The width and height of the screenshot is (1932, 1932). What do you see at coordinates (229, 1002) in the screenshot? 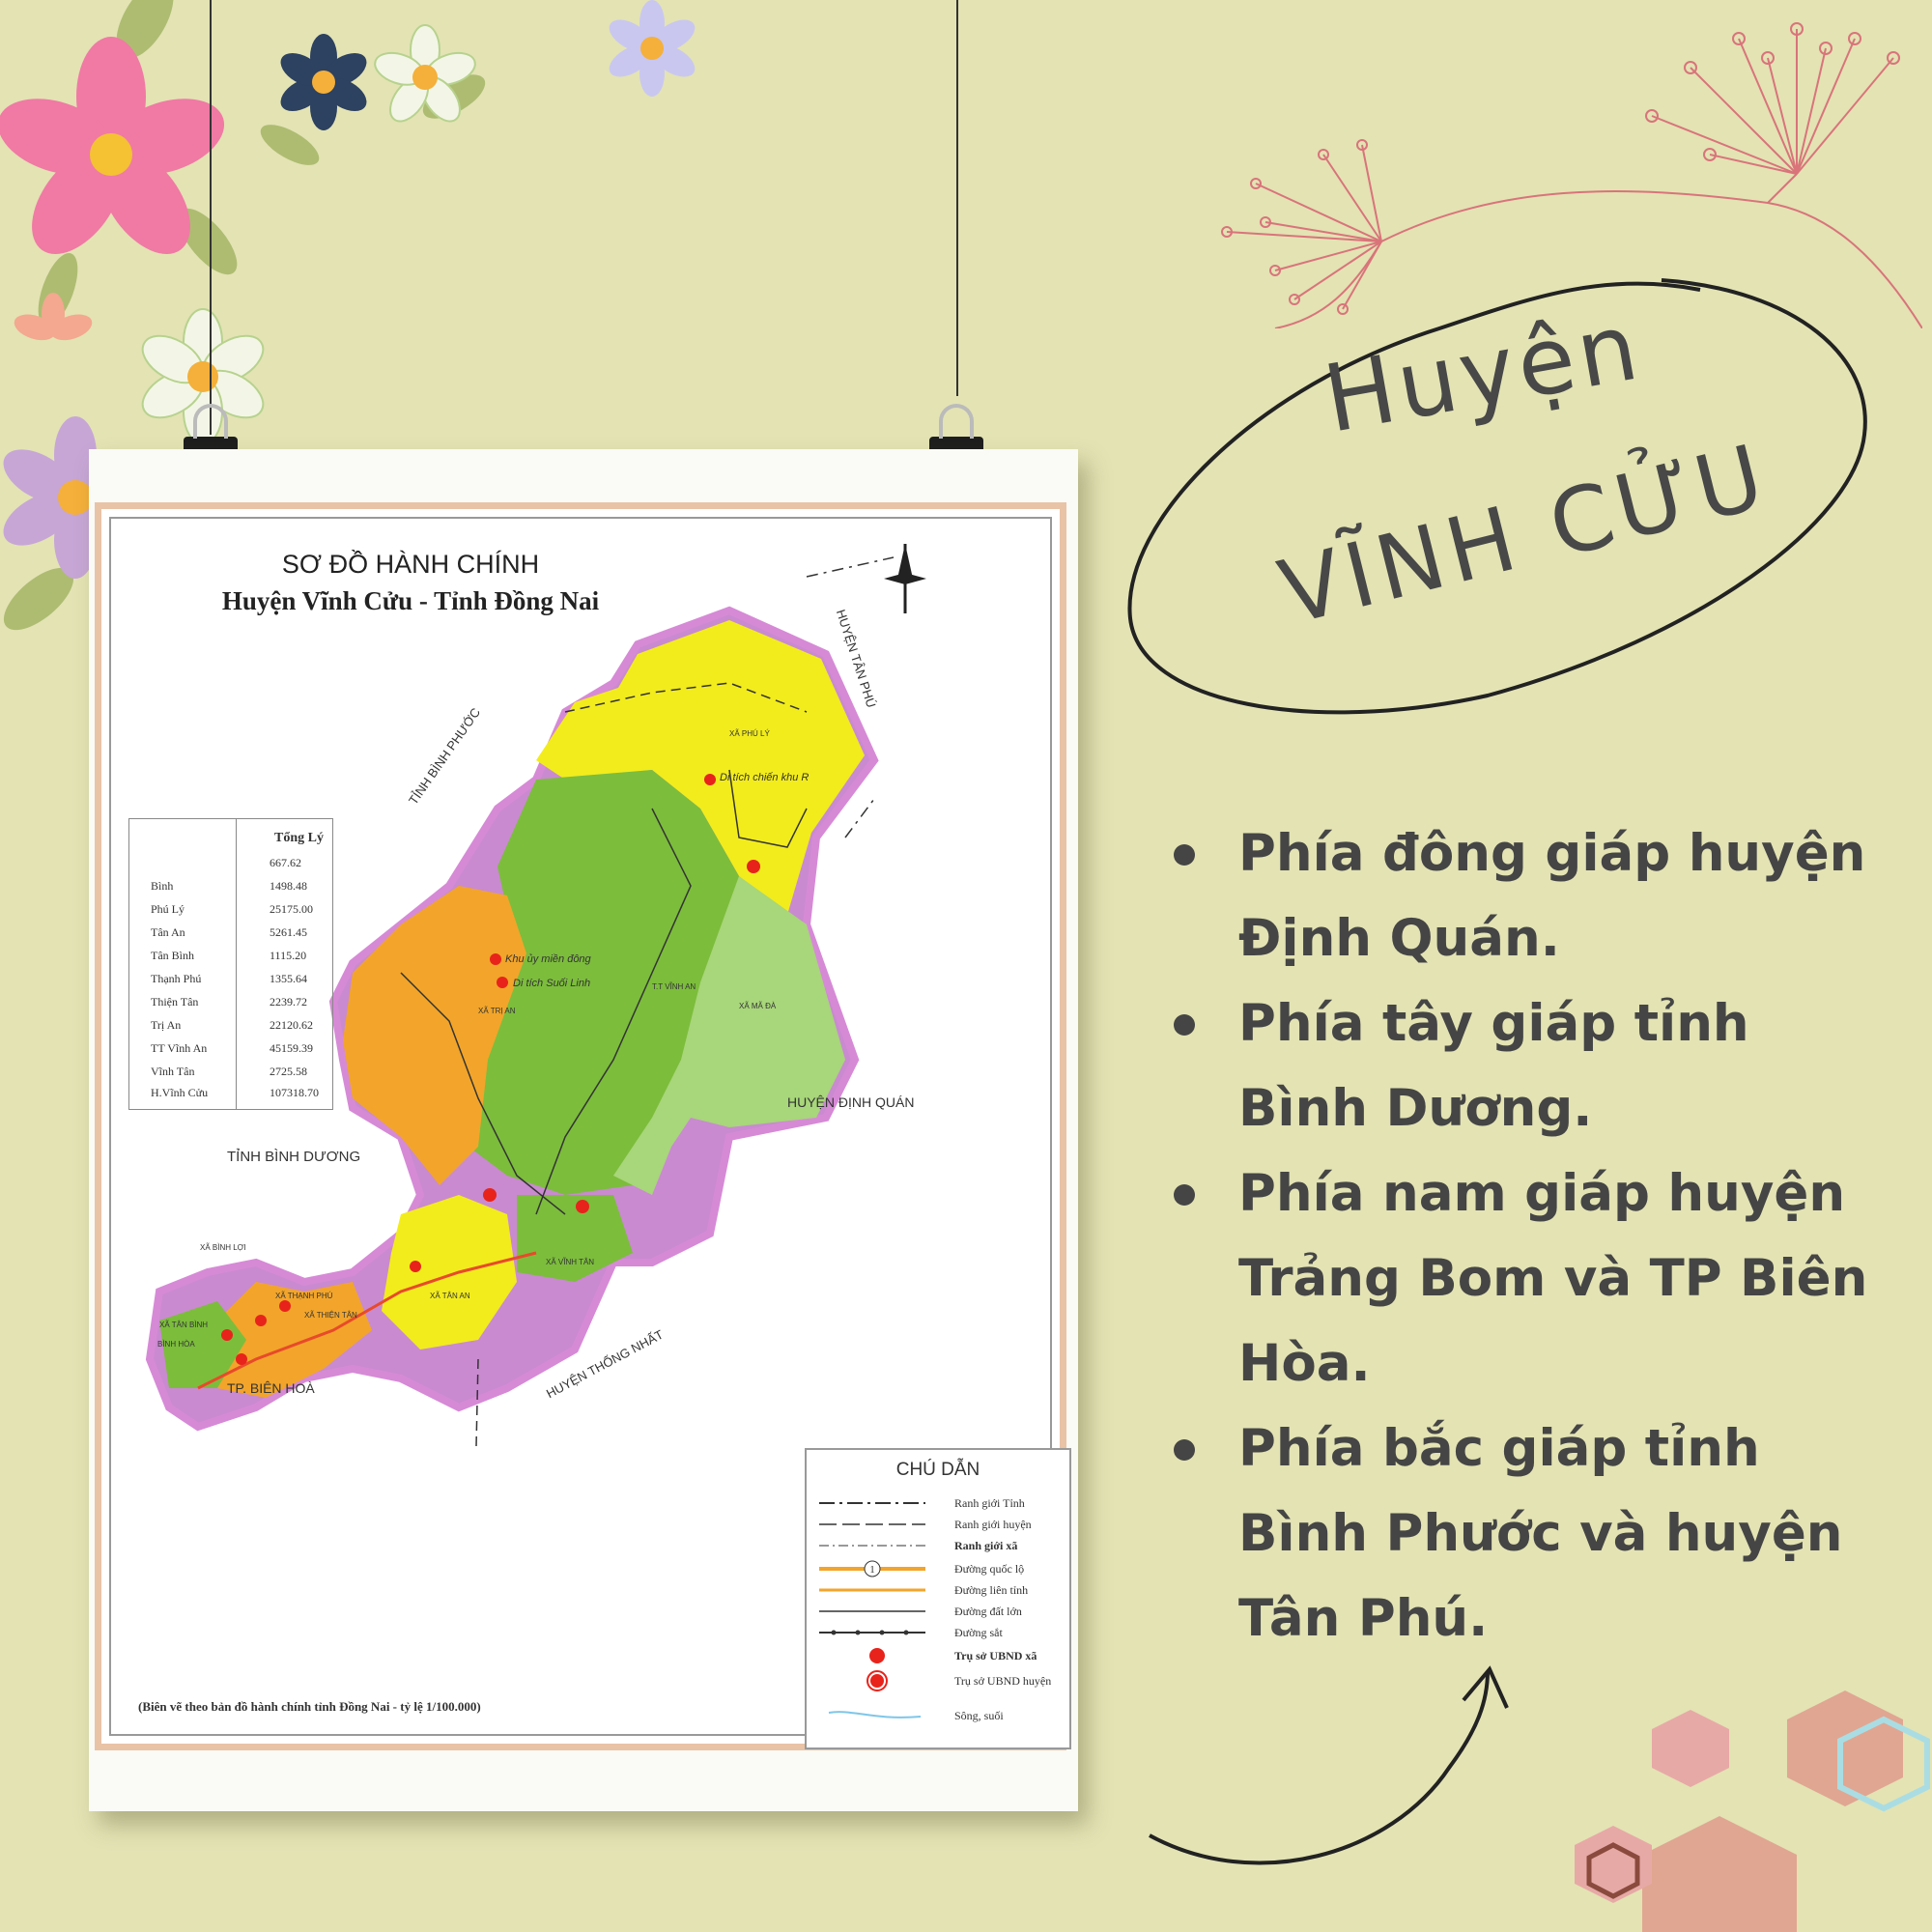
I see `table-row: Thiện Tân 2239.72` at bounding box center [229, 1002].